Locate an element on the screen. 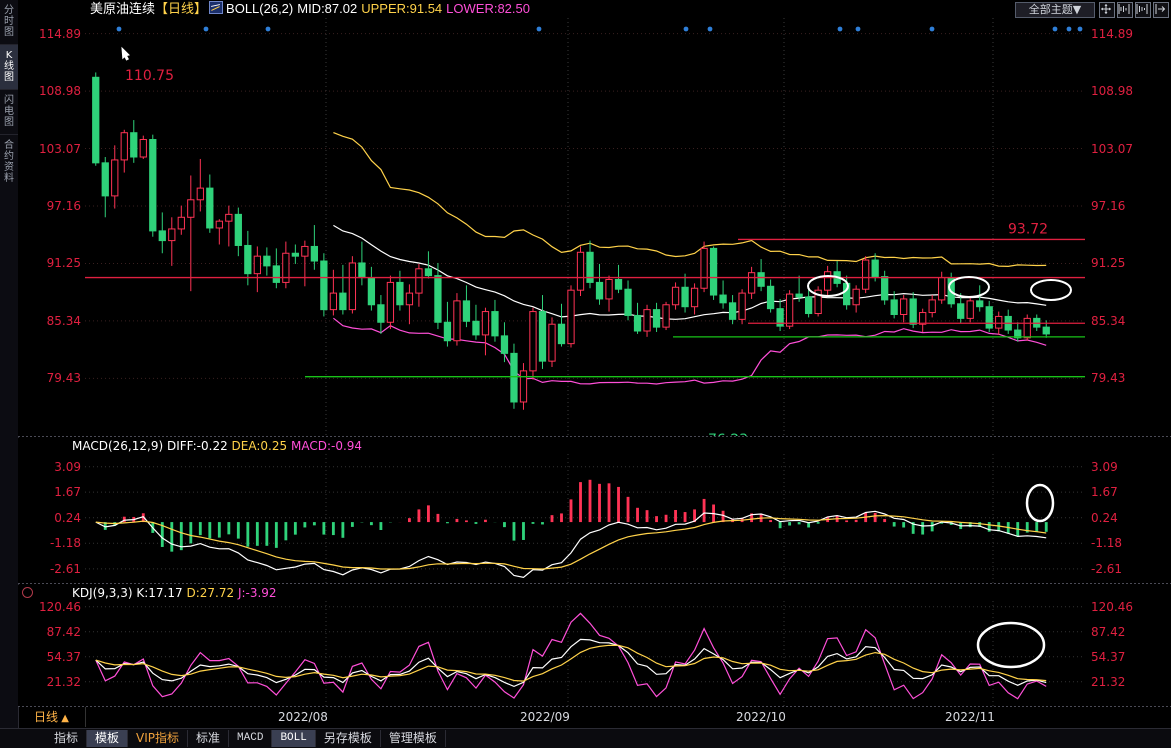 This screenshot has height=748, width=1171. exit-icon is located at coordinates (1161, 10).